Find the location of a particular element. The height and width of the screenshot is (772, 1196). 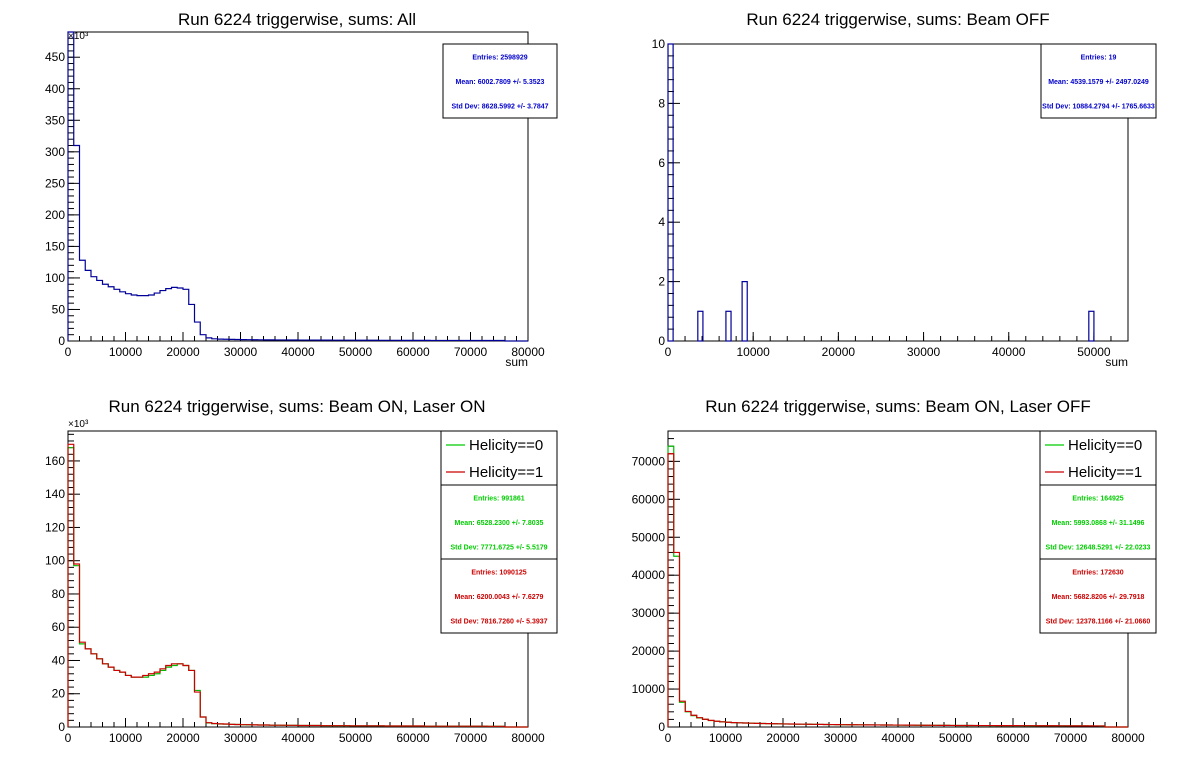

stats-line: Std Dev: 8628.5992 +/- 3.7847 is located at coordinates (499, 107).